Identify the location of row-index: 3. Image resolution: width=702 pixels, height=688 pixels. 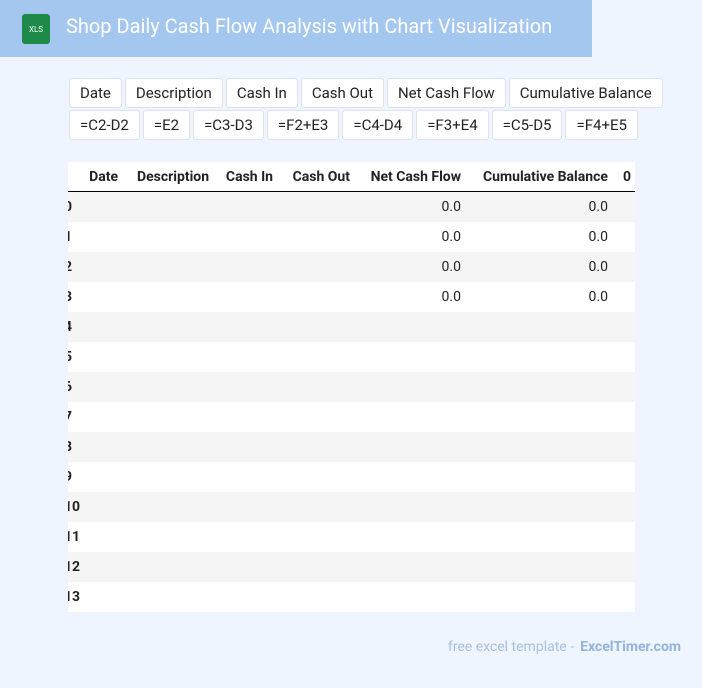
(70, 297).